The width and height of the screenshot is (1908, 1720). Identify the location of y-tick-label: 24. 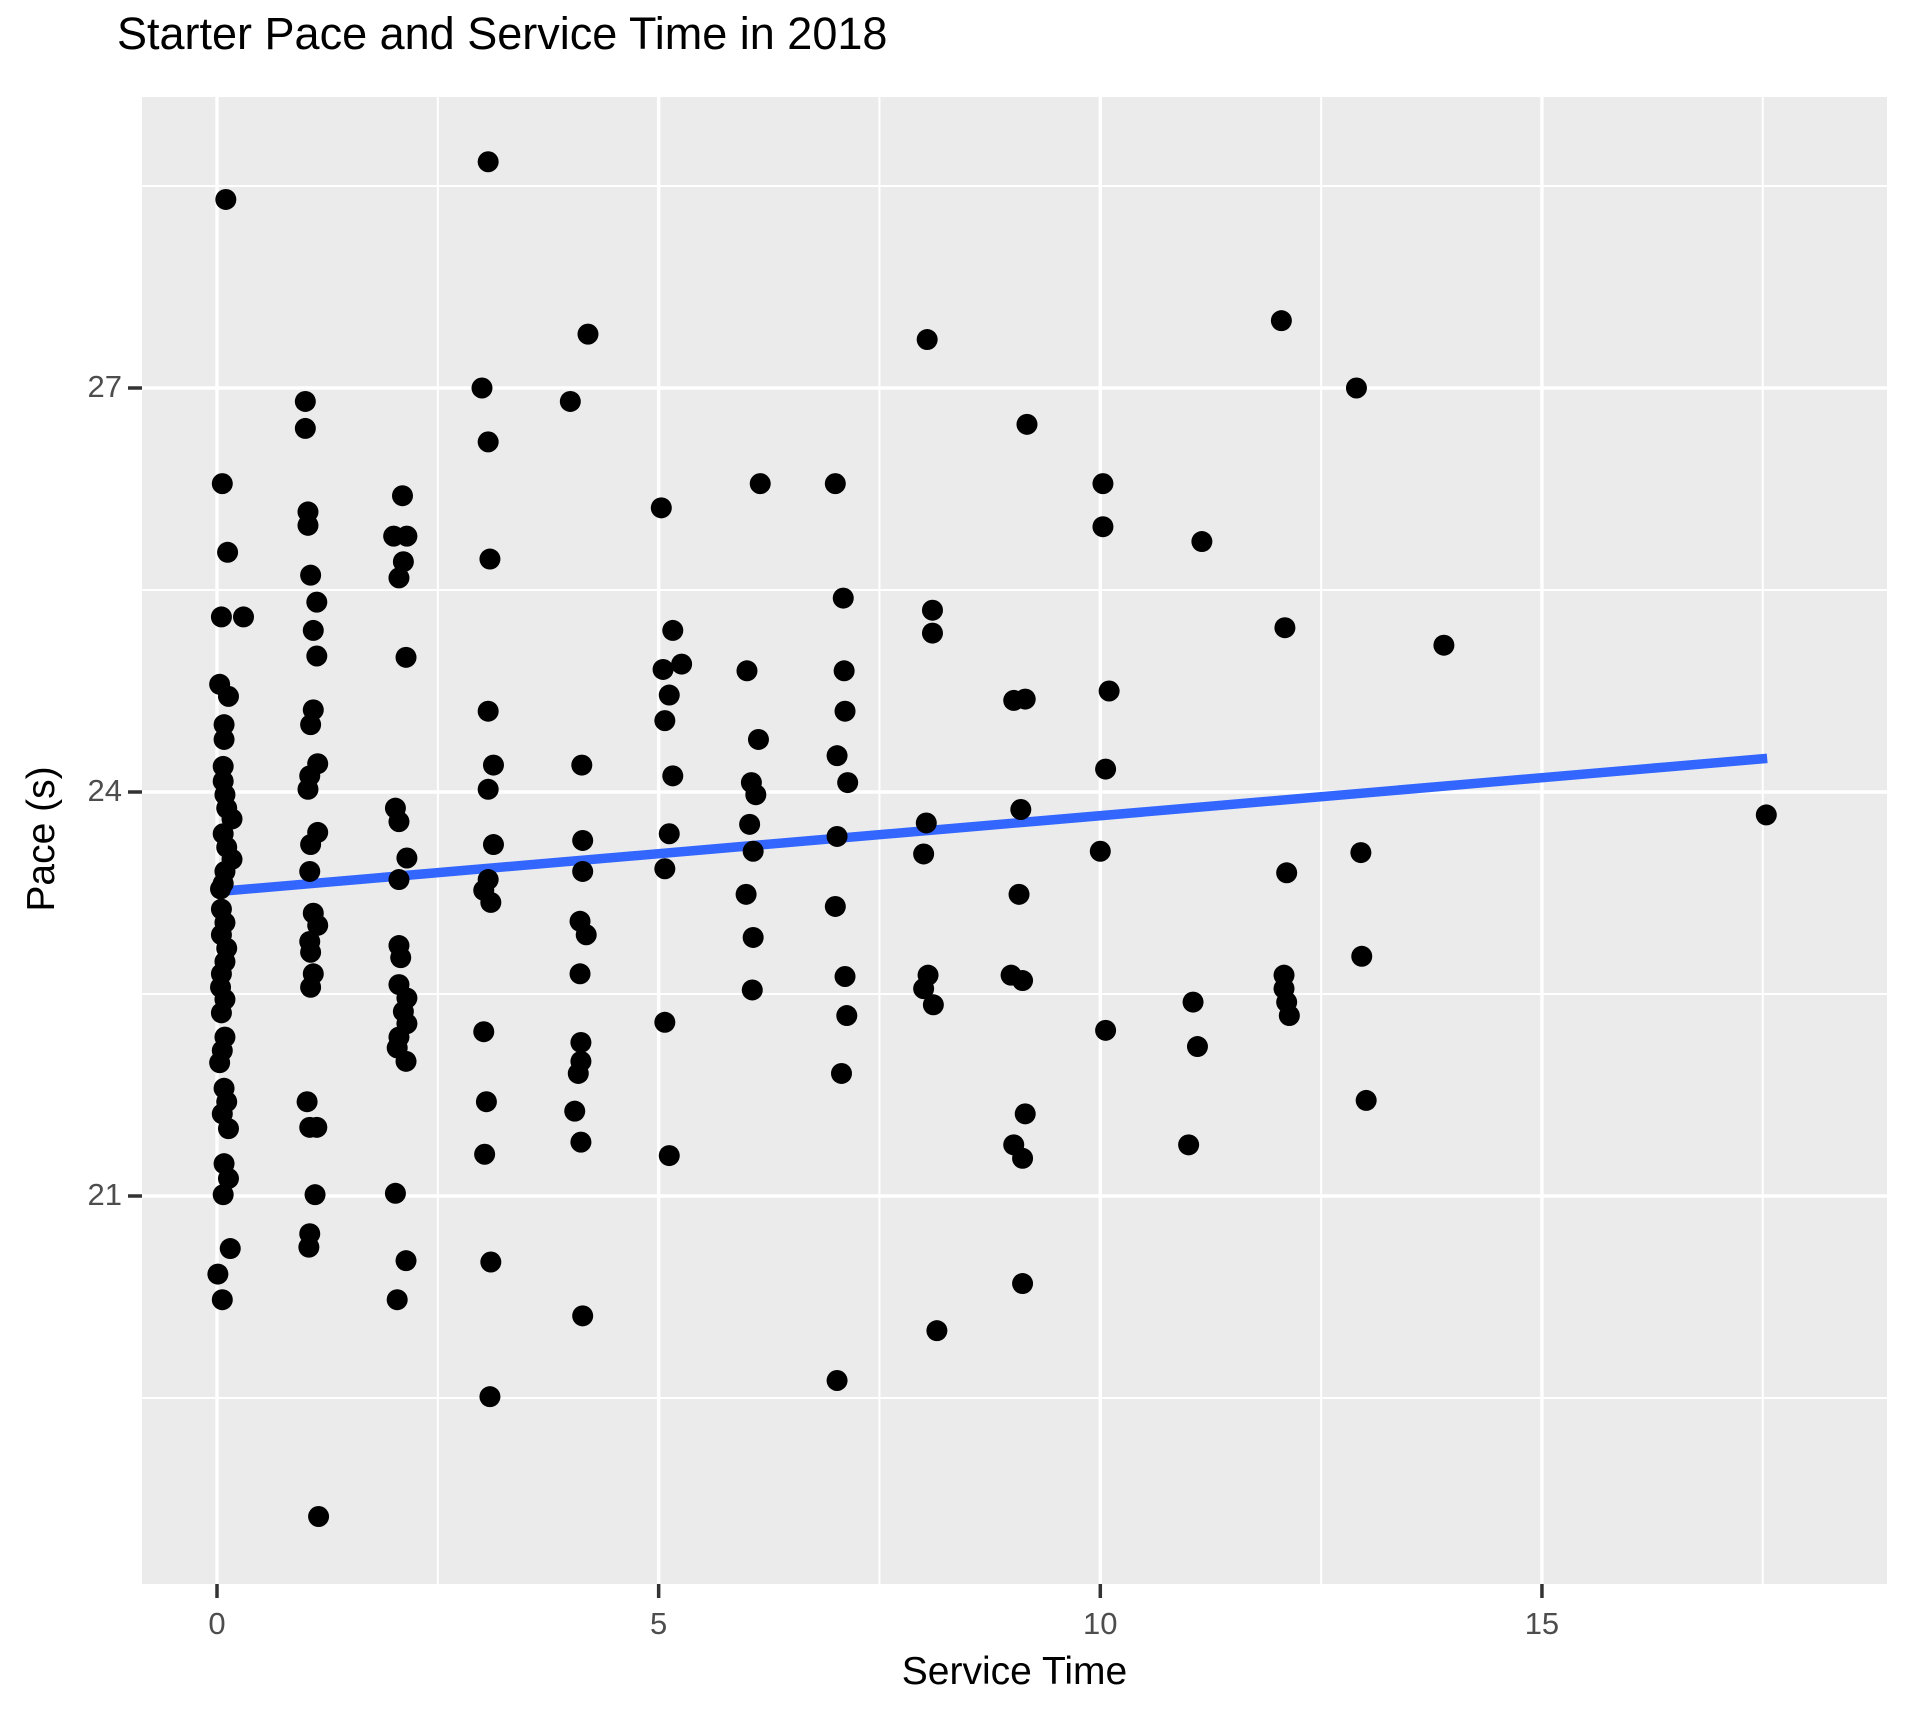
(104, 790).